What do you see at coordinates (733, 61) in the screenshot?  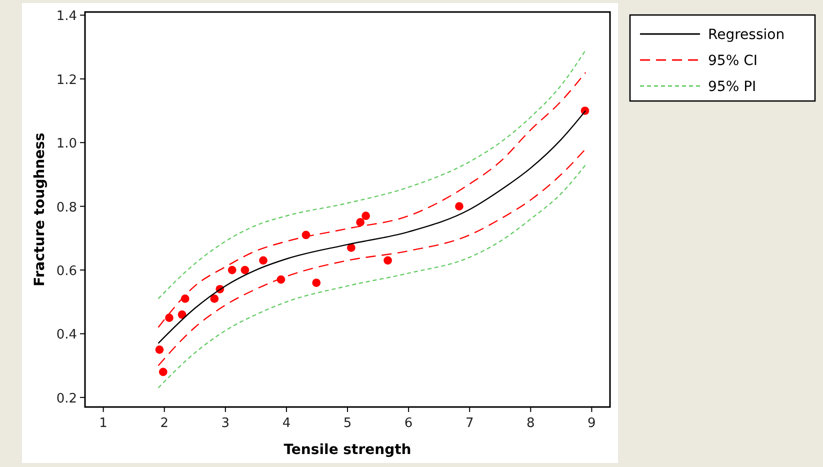 I see `legend-label: 95% CI` at bounding box center [733, 61].